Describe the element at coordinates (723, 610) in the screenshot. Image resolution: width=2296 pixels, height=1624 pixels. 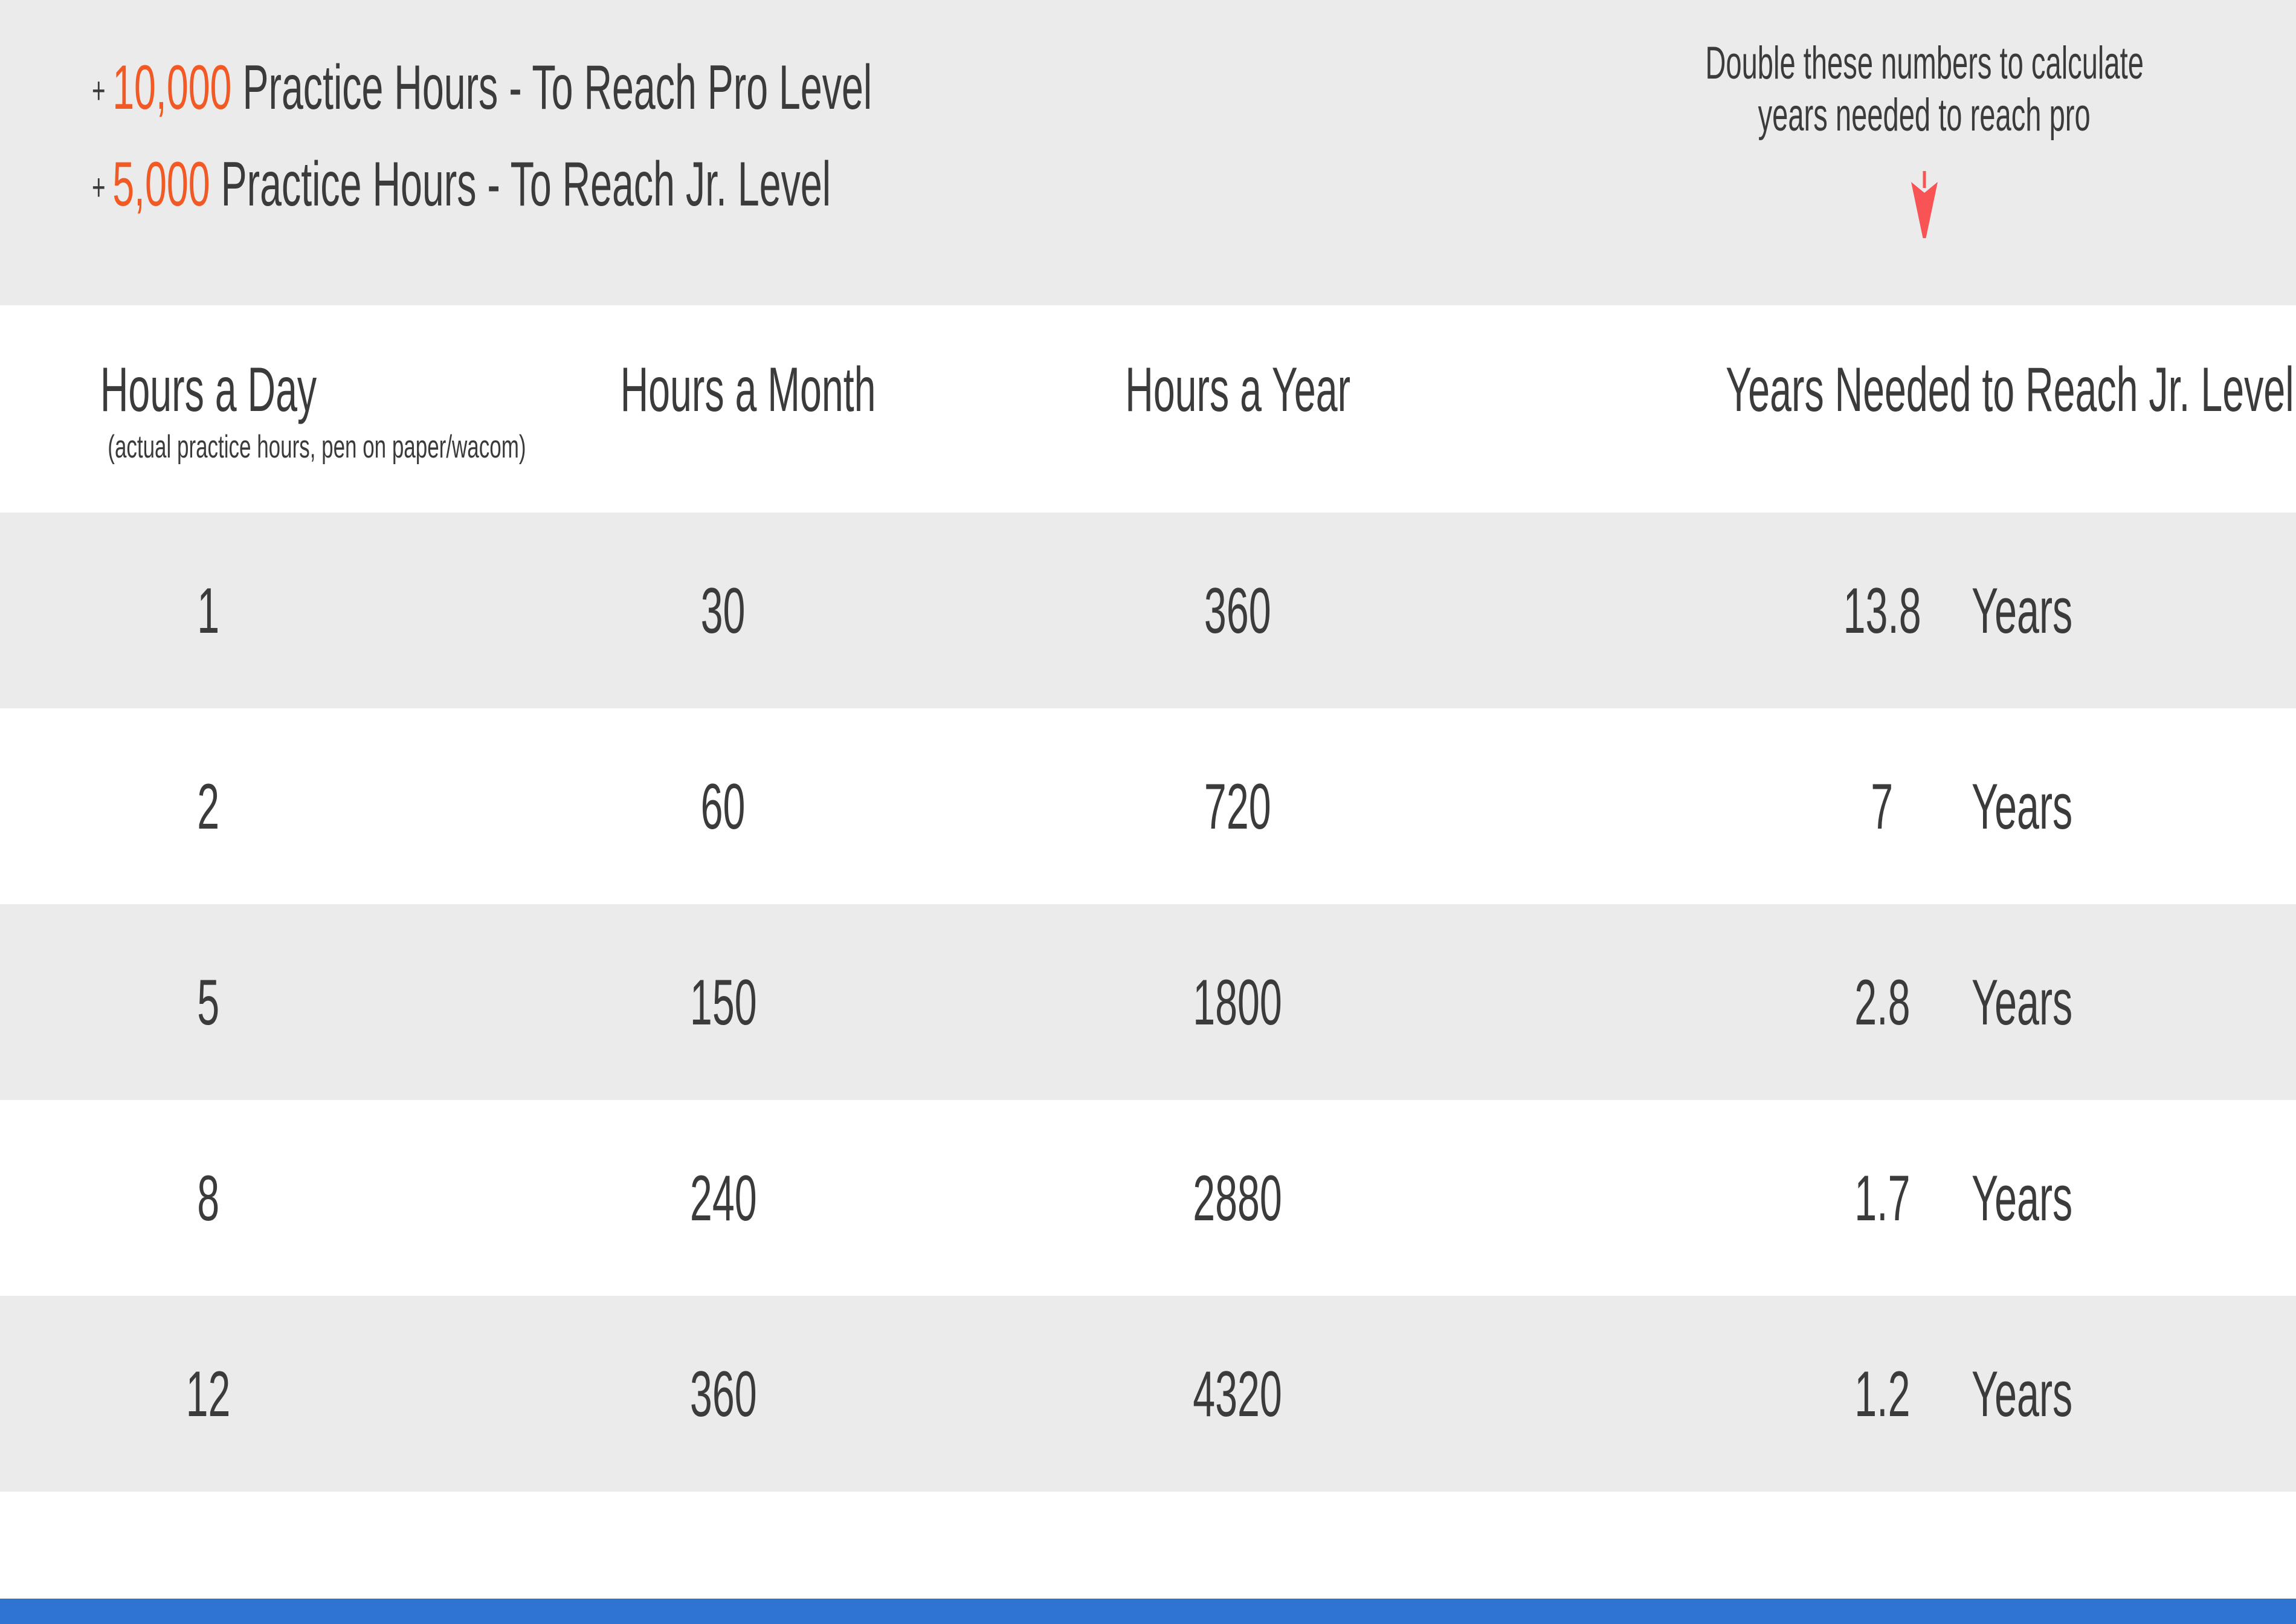
I see `cell-hours-a-month: 30` at that location.